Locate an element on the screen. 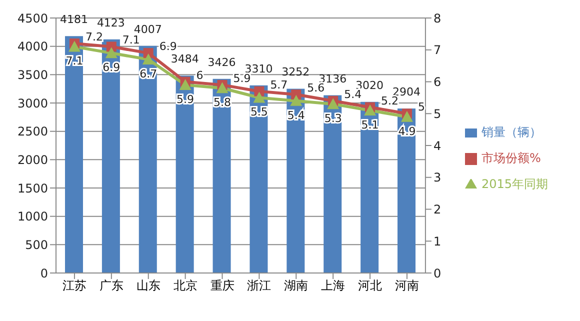 This screenshot has height=321, width=580. y-tick-label: 1500 is located at coordinates (32, 188).